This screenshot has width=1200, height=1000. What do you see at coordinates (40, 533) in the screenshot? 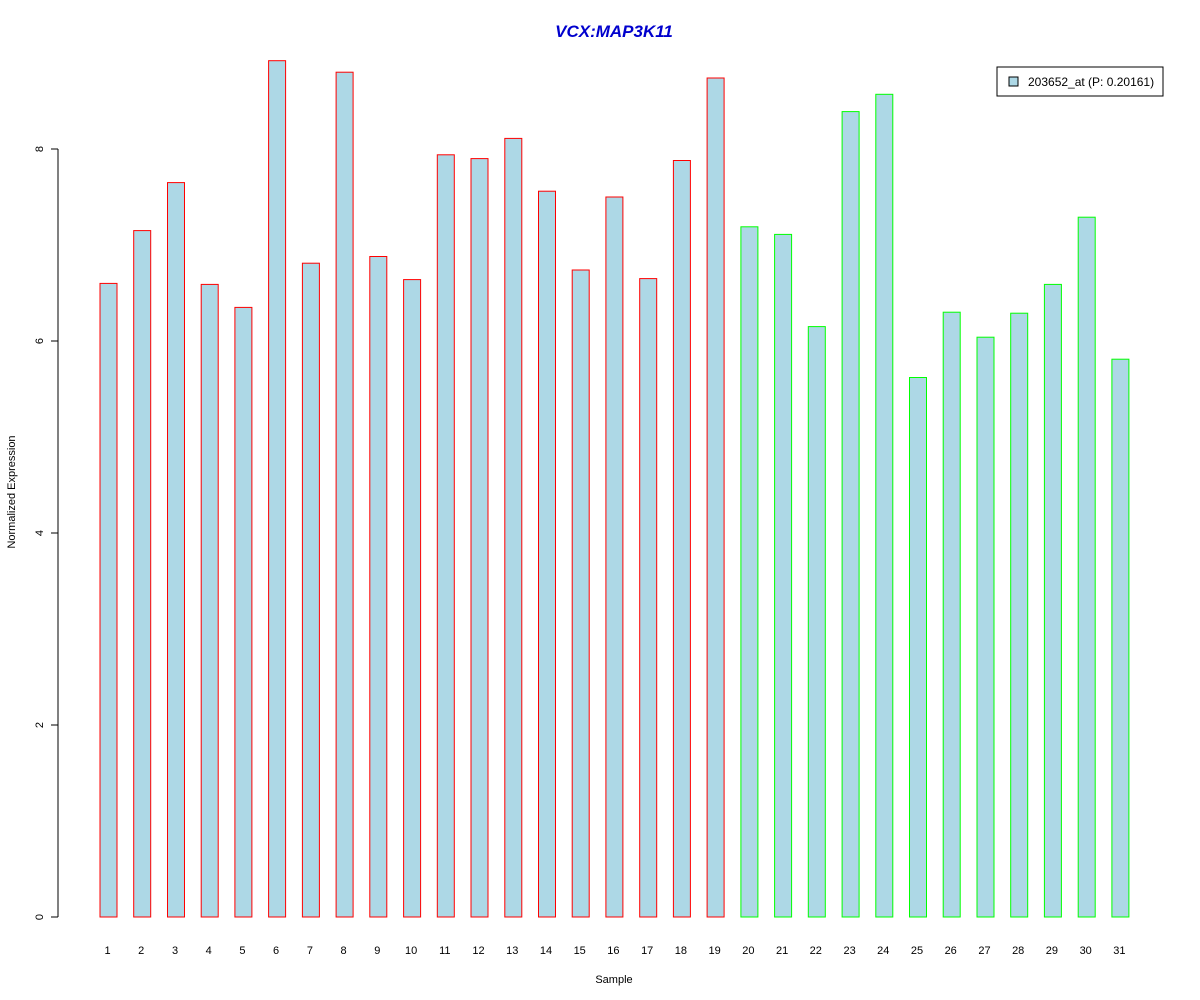
I see `y-tick-label: 4` at bounding box center [40, 533].